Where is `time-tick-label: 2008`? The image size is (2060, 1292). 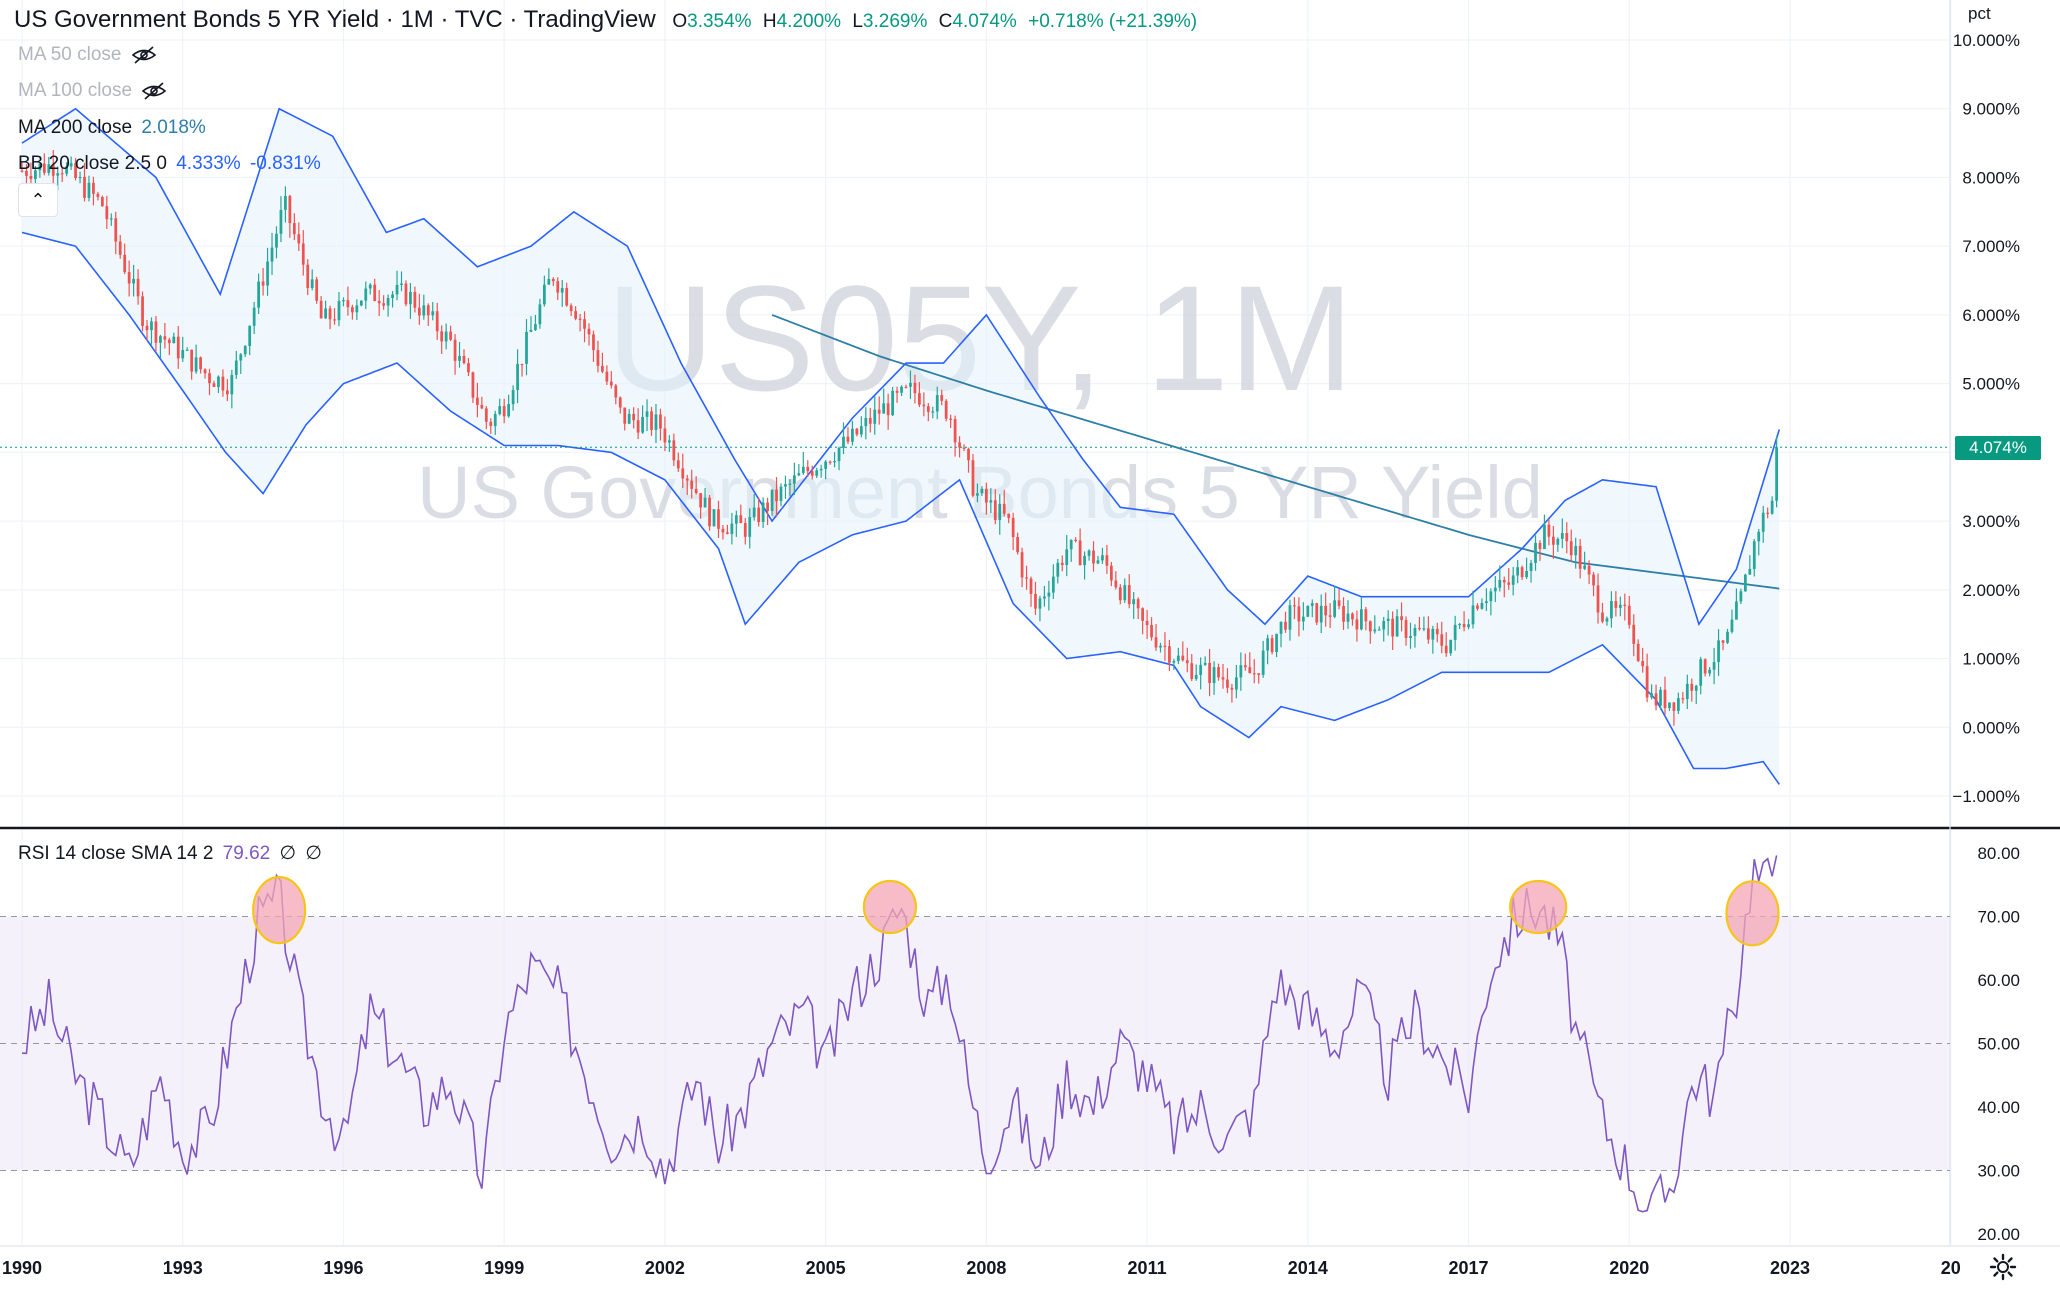
time-tick-label: 2008 is located at coordinates (986, 1268).